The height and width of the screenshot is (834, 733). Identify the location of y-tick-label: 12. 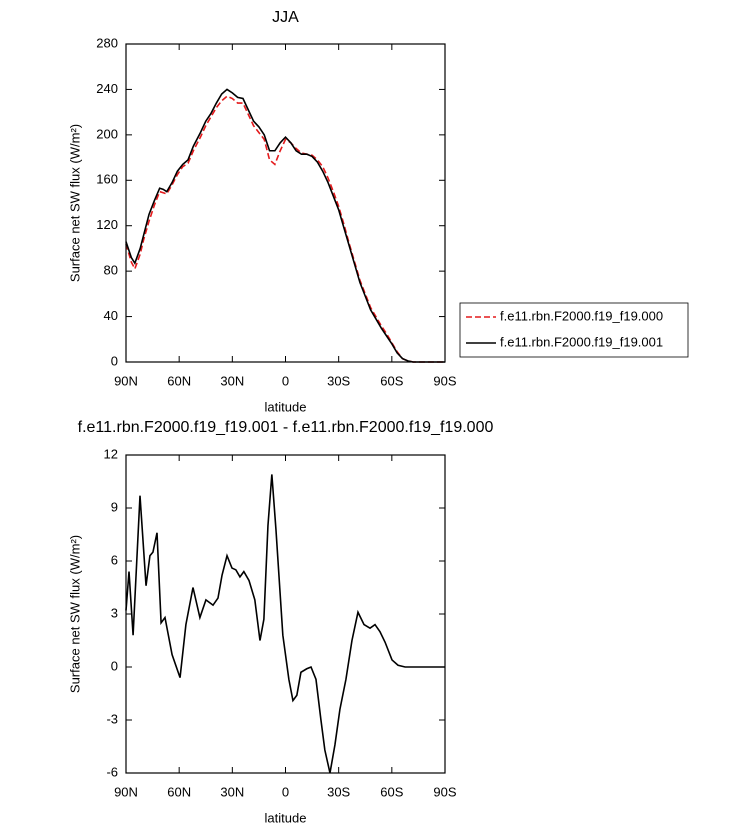
(111, 453).